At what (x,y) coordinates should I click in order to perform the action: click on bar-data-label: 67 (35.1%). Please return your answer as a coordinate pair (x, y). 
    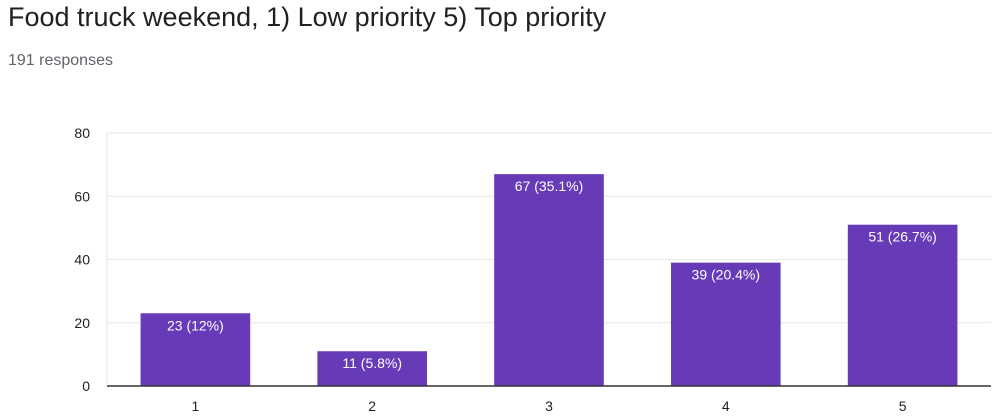
    Looking at the image, I should click on (549, 186).